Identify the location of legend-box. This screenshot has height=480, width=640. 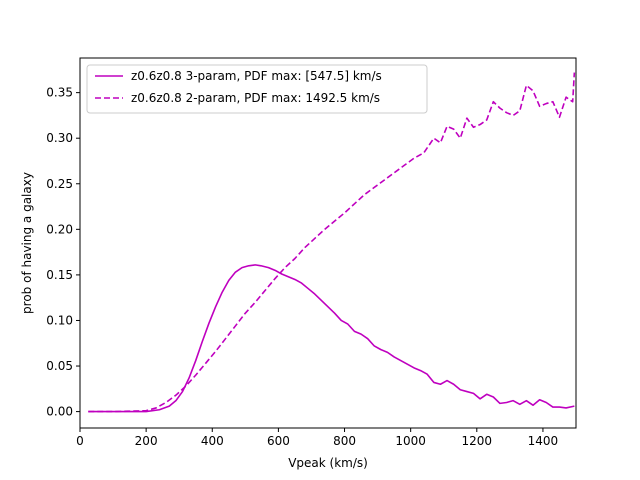
(257, 89).